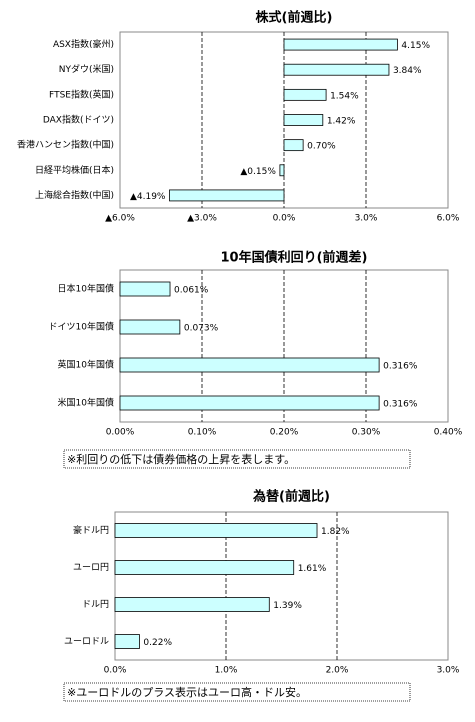 This screenshot has width=475, height=722. Describe the element at coordinates (202, 219) in the screenshot. I see `x-tick-label: ▲3.0%` at that location.